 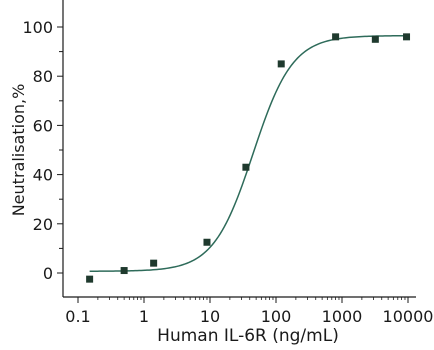 What do you see at coordinates (43, 148) in the screenshot?
I see `y-axis: 0 20 40 60 80 100` at bounding box center [43, 148].